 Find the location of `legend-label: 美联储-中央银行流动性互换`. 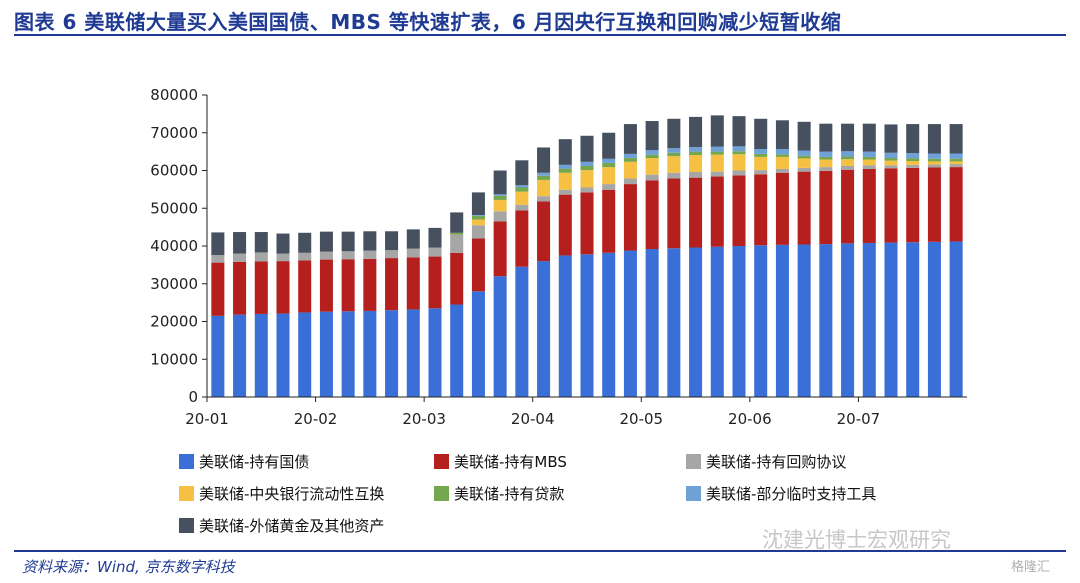

legend-label: 美联储-中央银行流动性互换 is located at coordinates (292, 494).